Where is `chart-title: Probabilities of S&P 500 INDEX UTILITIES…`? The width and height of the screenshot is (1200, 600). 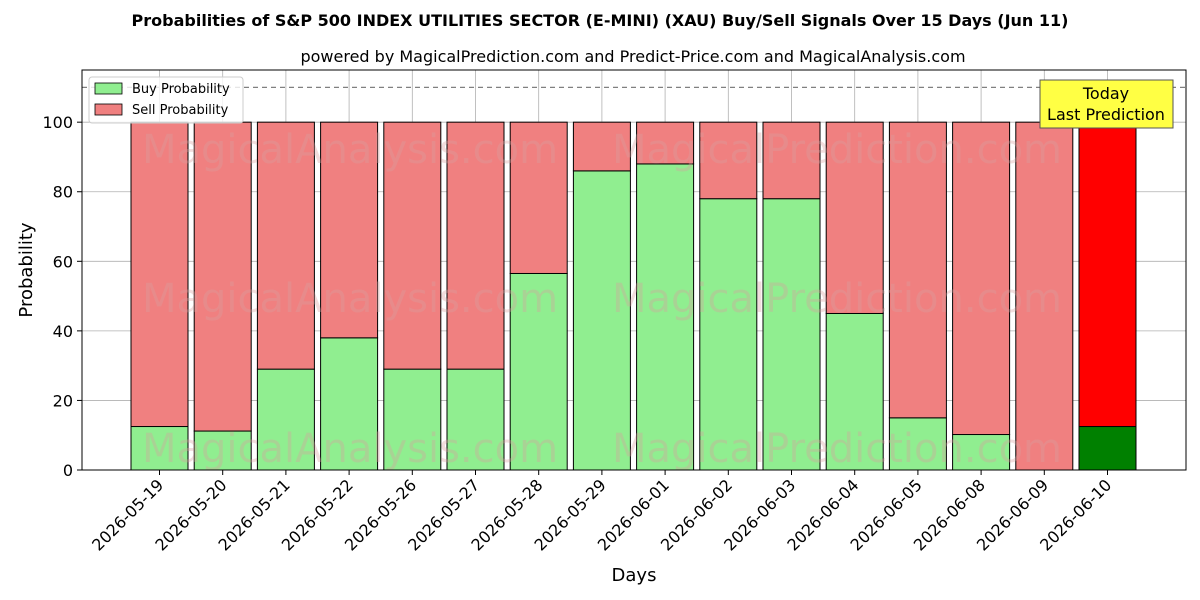
chart-title: Probabilities of S&P 500 INDEX UTILITIES… is located at coordinates (600, 20).